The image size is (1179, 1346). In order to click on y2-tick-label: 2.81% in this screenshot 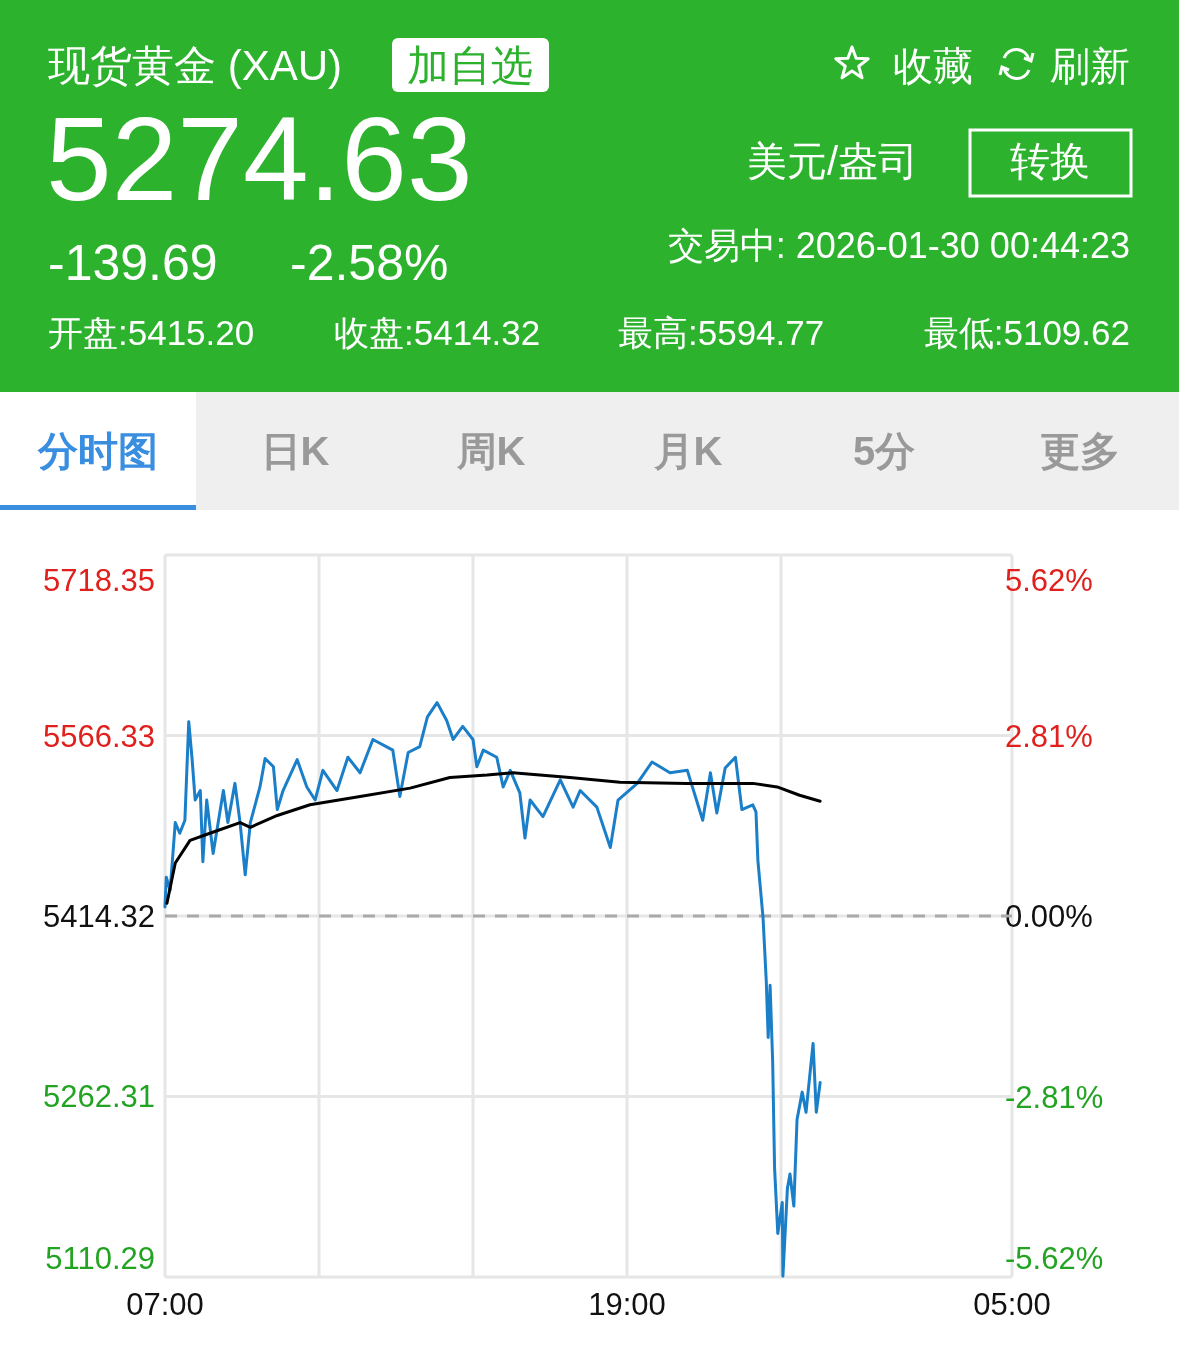, I will do `click(1049, 736)`.